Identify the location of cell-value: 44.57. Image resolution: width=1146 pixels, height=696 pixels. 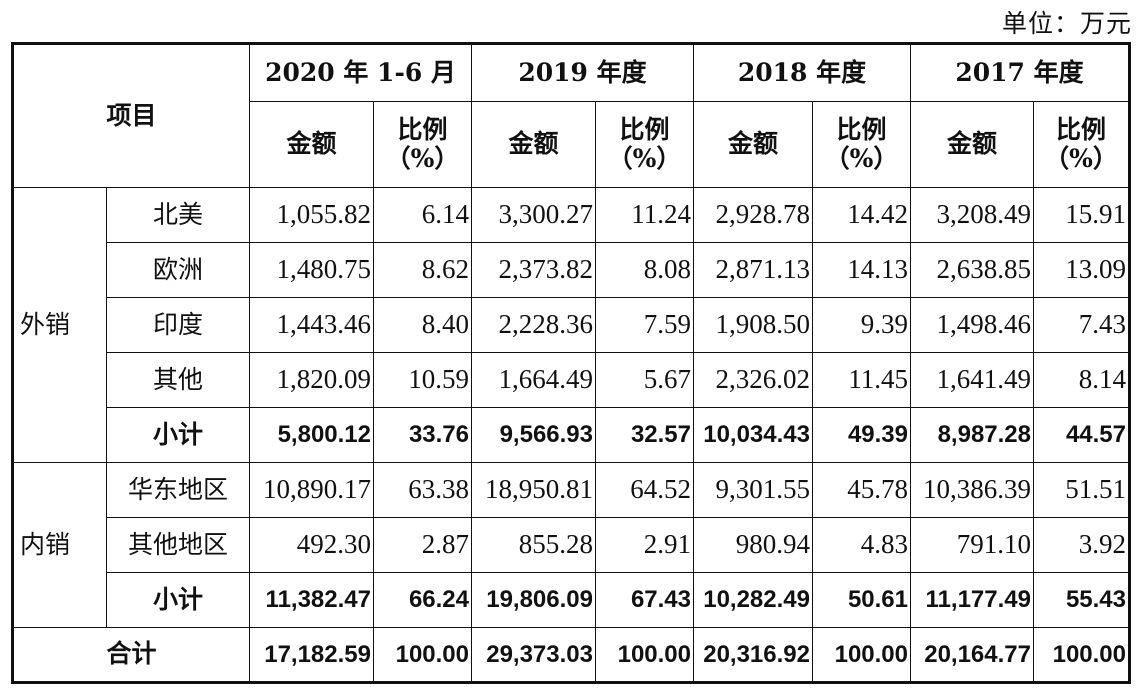
(1082, 435).